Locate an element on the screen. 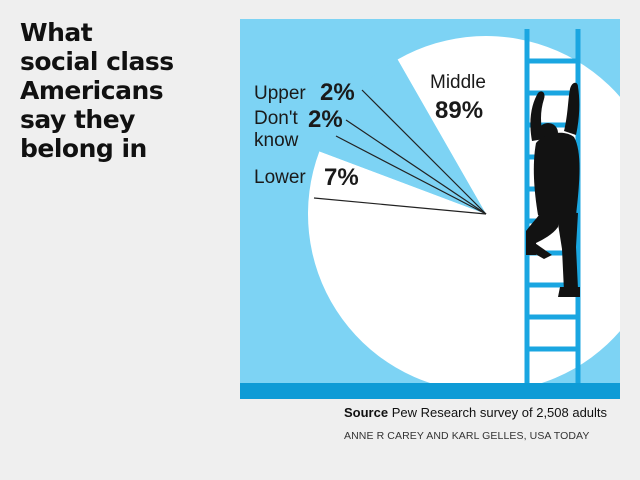 This screenshot has width=640, height=480. pie-slice-lower is located at coordinates (413, 136).